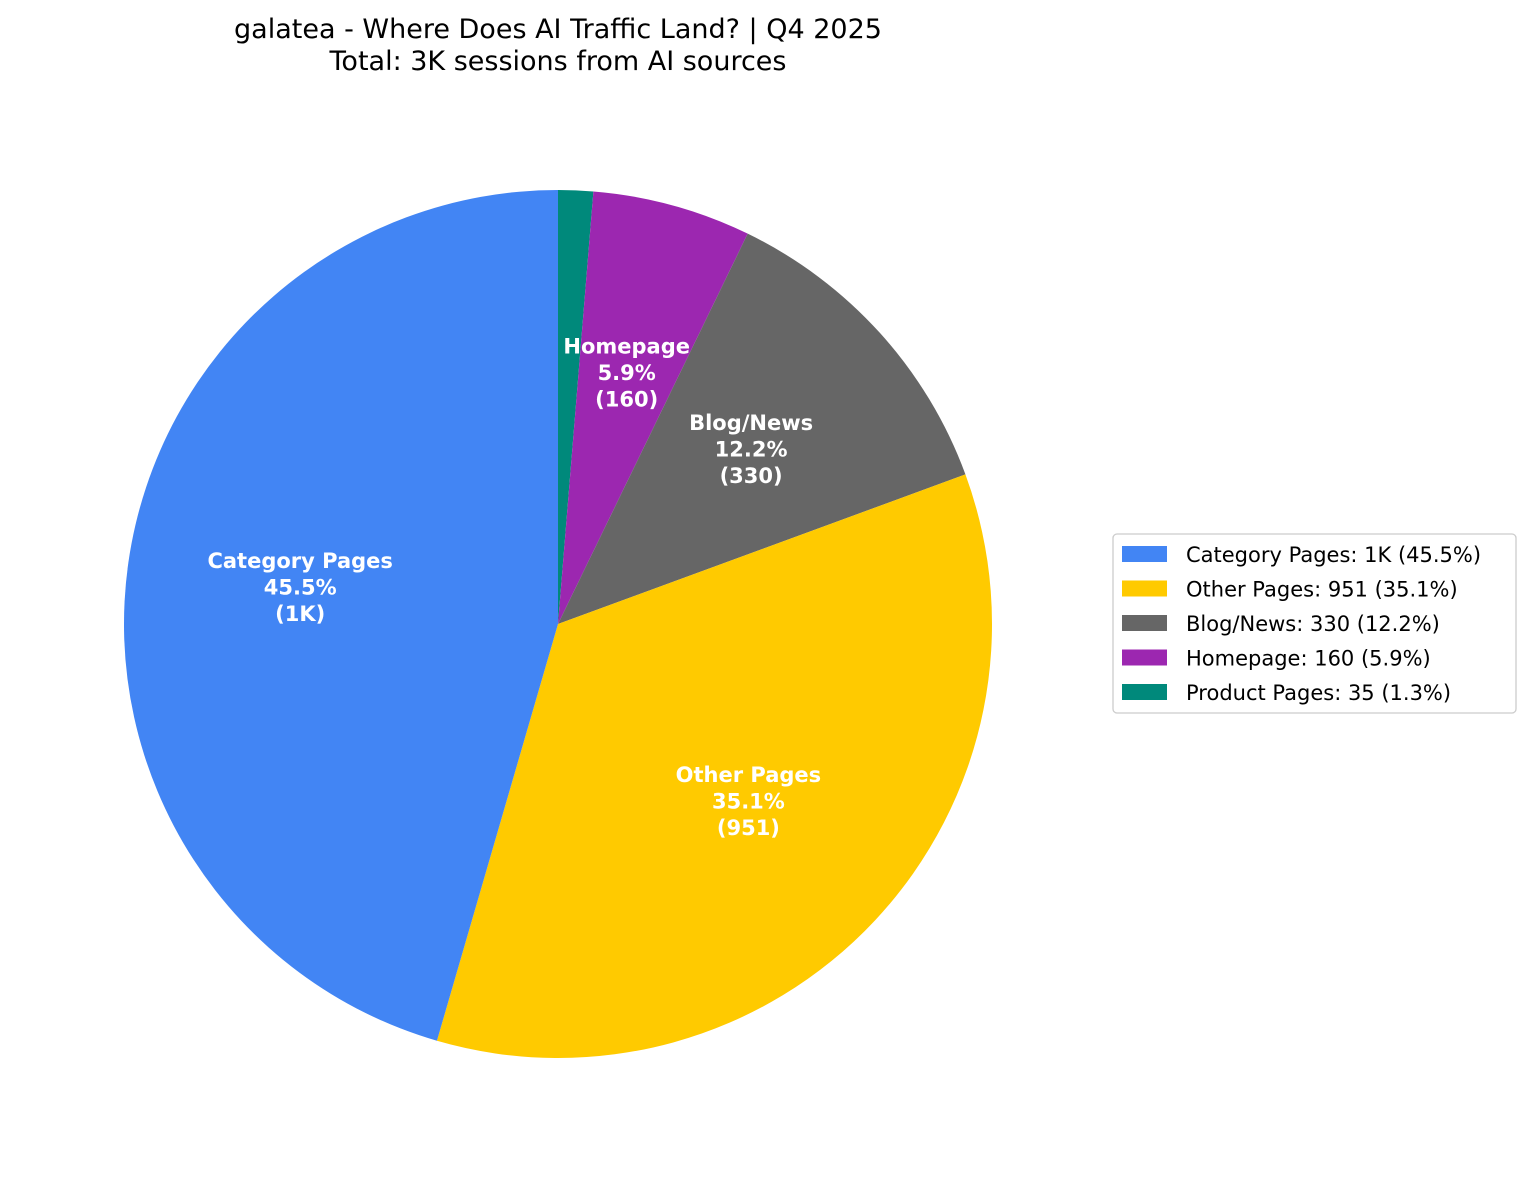  What do you see at coordinates (1144, 588) in the screenshot?
I see `legend-swatch-other-pages` at bounding box center [1144, 588].